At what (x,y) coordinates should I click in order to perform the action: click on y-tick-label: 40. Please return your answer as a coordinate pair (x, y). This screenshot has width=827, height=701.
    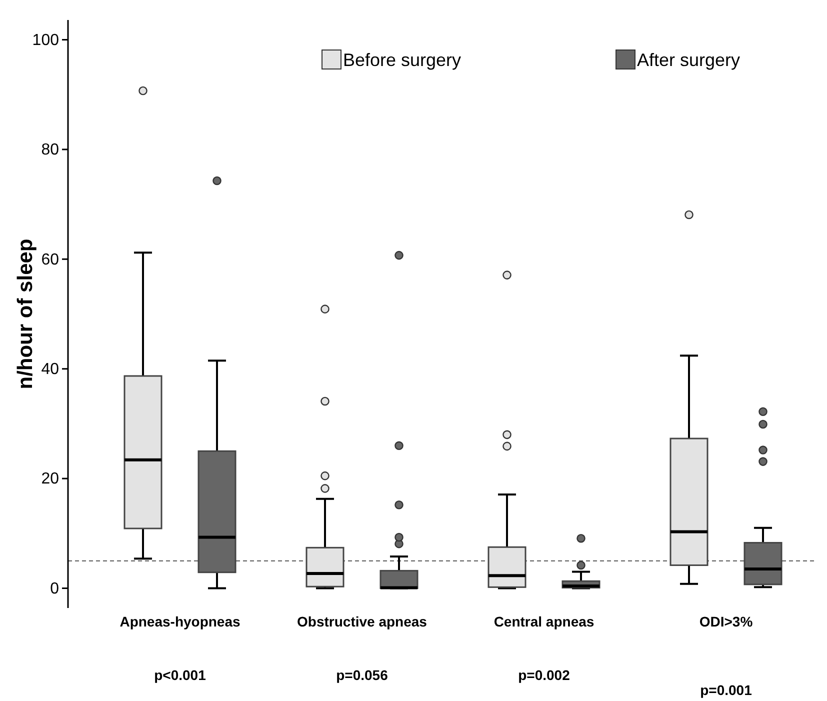
    Looking at the image, I should click on (50, 369).